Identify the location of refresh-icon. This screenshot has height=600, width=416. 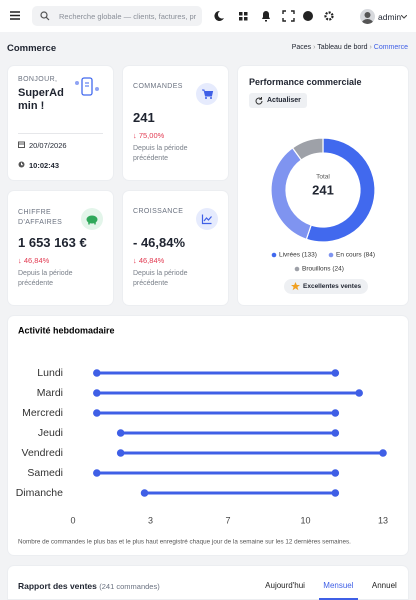
(259, 101).